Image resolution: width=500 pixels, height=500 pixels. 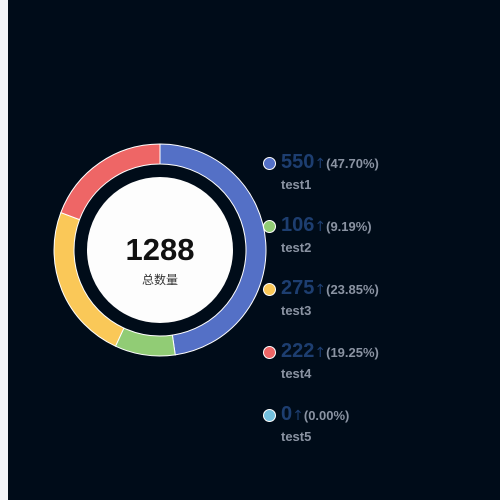 I want to click on legend-value: 550, so click(x=298, y=162).